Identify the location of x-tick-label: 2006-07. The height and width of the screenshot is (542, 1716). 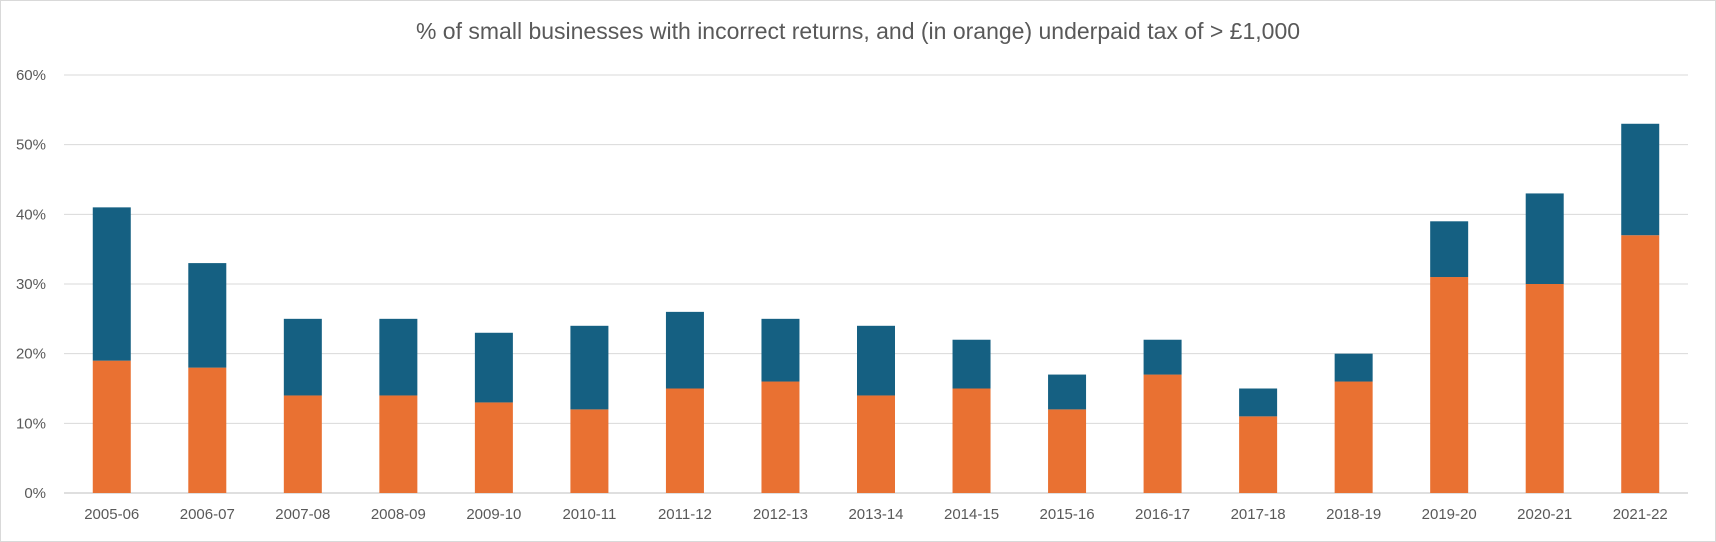
(207, 514).